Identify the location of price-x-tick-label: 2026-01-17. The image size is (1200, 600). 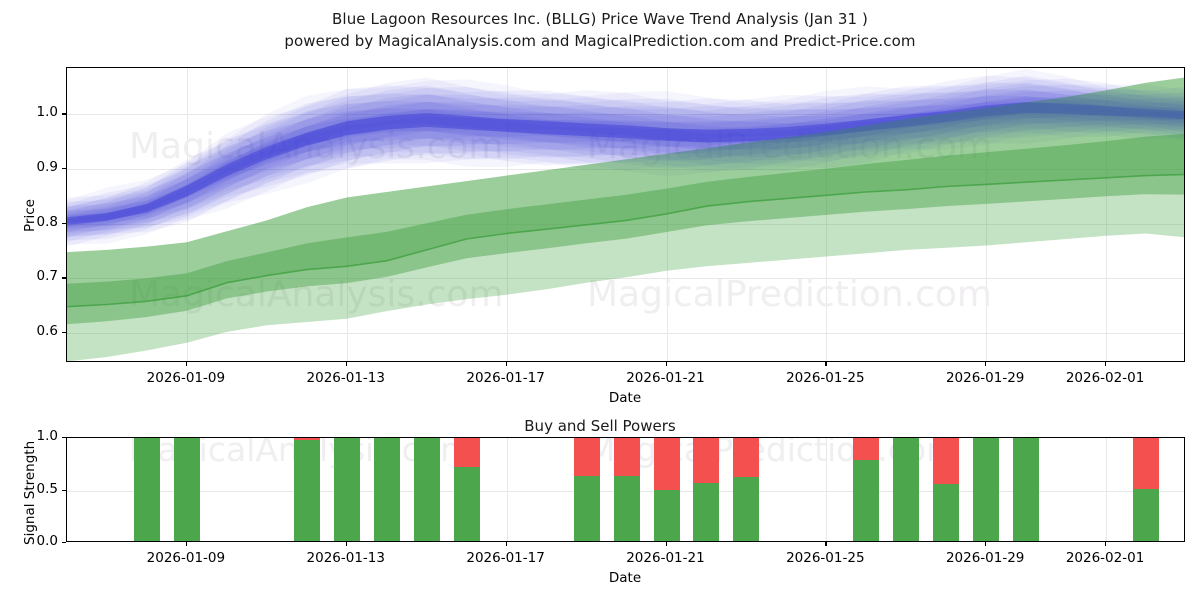
(505, 378).